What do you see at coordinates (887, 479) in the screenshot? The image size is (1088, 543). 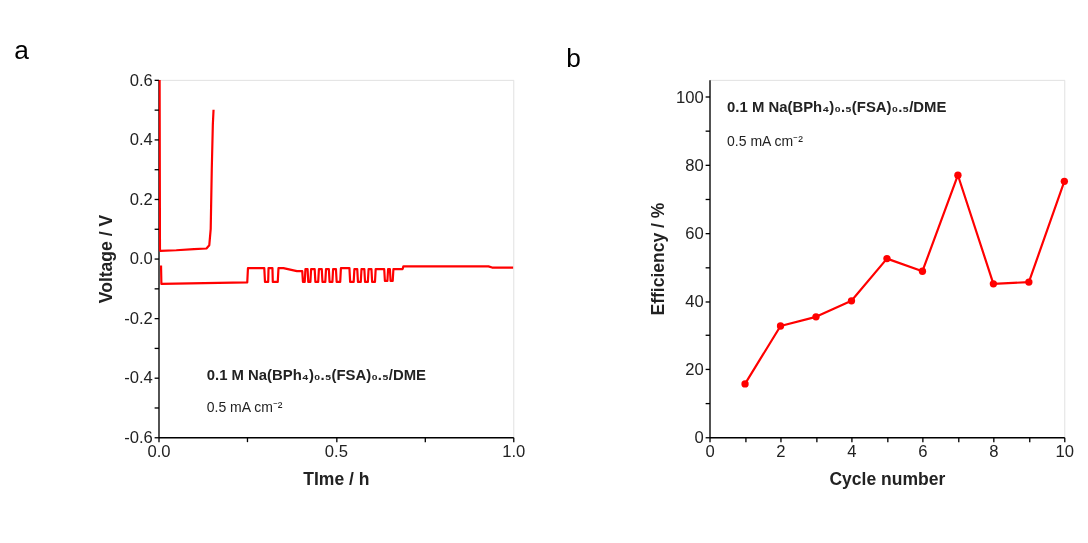 I see `x-axis-title: Cycle number` at bounding box center [887, 479].